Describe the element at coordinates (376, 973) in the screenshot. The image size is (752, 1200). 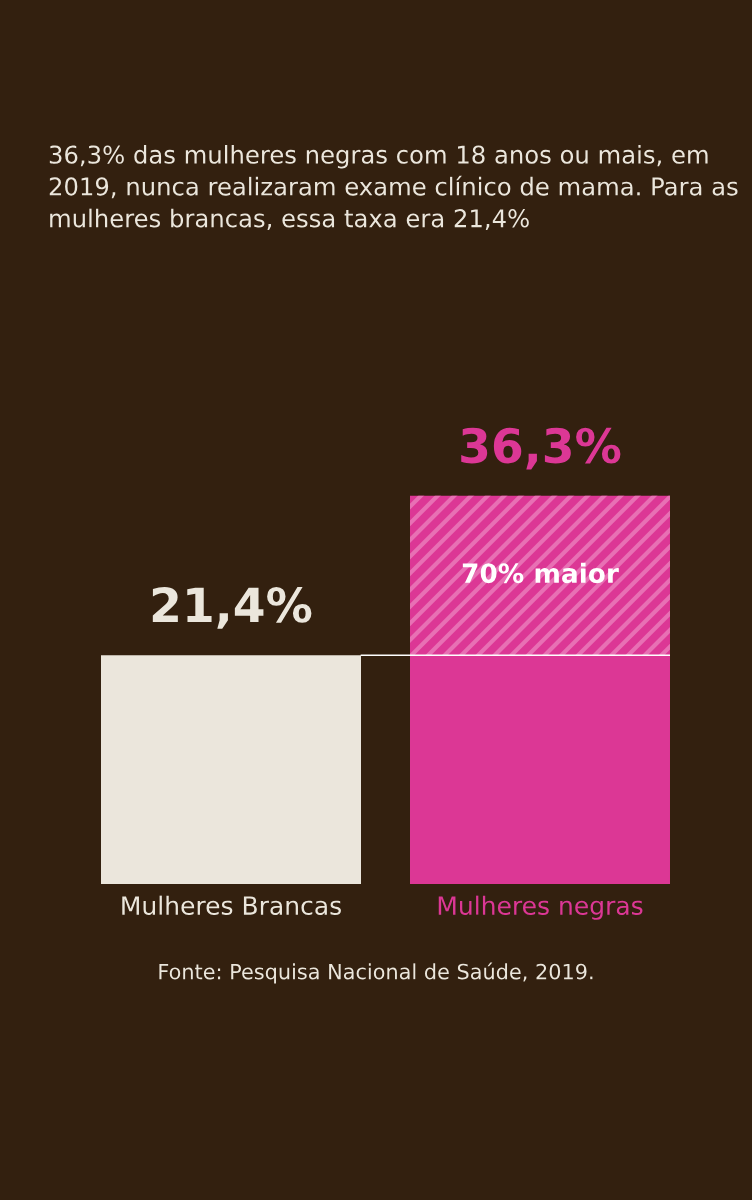
I see `source-note: Fonte: Pesquisa Nacional de Saúde, 2019.` at that location.